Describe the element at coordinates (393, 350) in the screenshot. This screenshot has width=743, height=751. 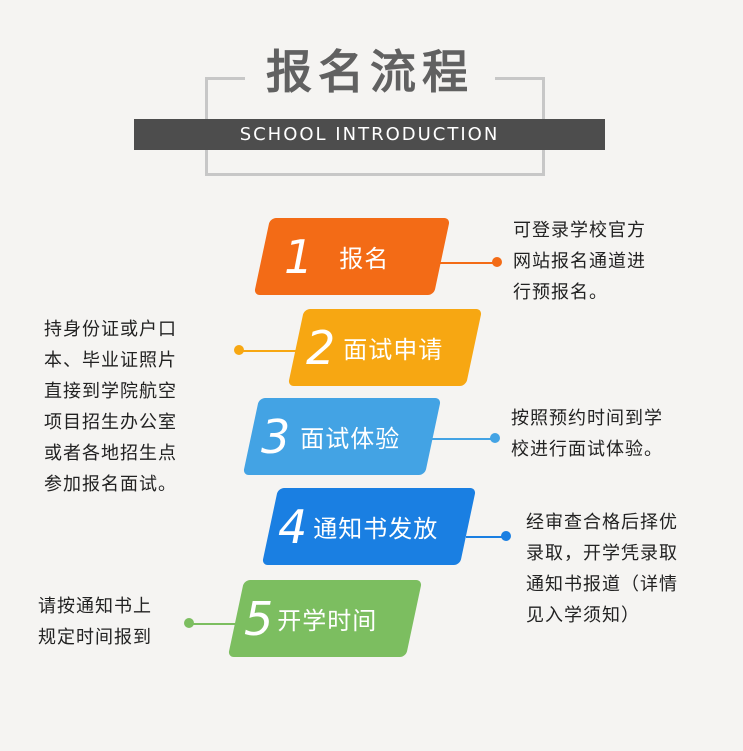
I see `step-2-label: 面试申请` at that location.